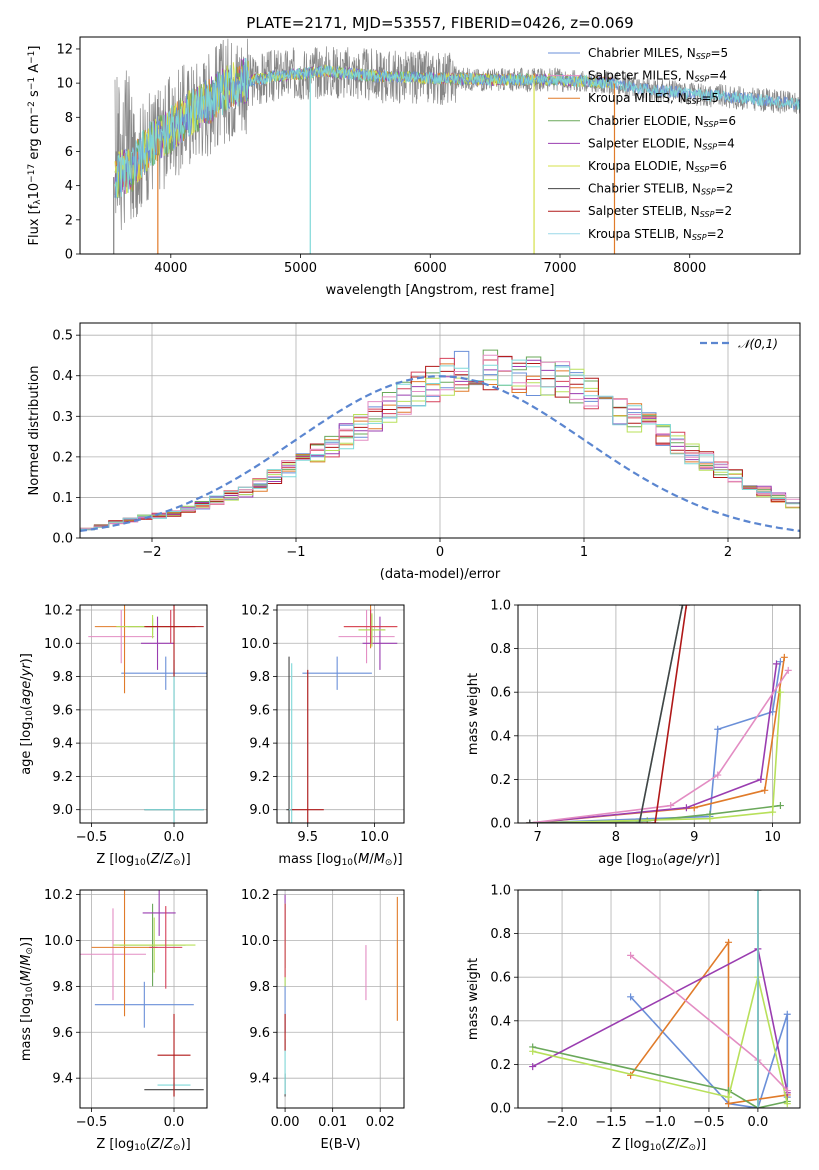 Image resolution: width=819 pixels, height=1170 pixels. Describe the element at coordinates (295, 552) in the screenshot. I see `x-tick-label: −1` at that location.